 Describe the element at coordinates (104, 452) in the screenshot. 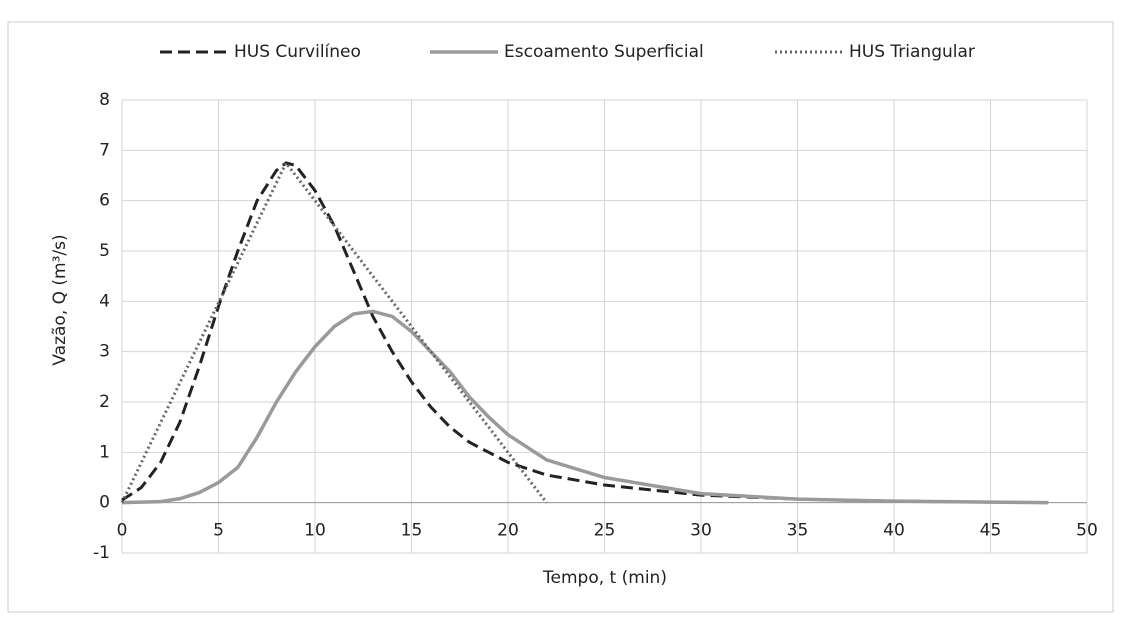

I see `y-tick-label: 1` at that location.